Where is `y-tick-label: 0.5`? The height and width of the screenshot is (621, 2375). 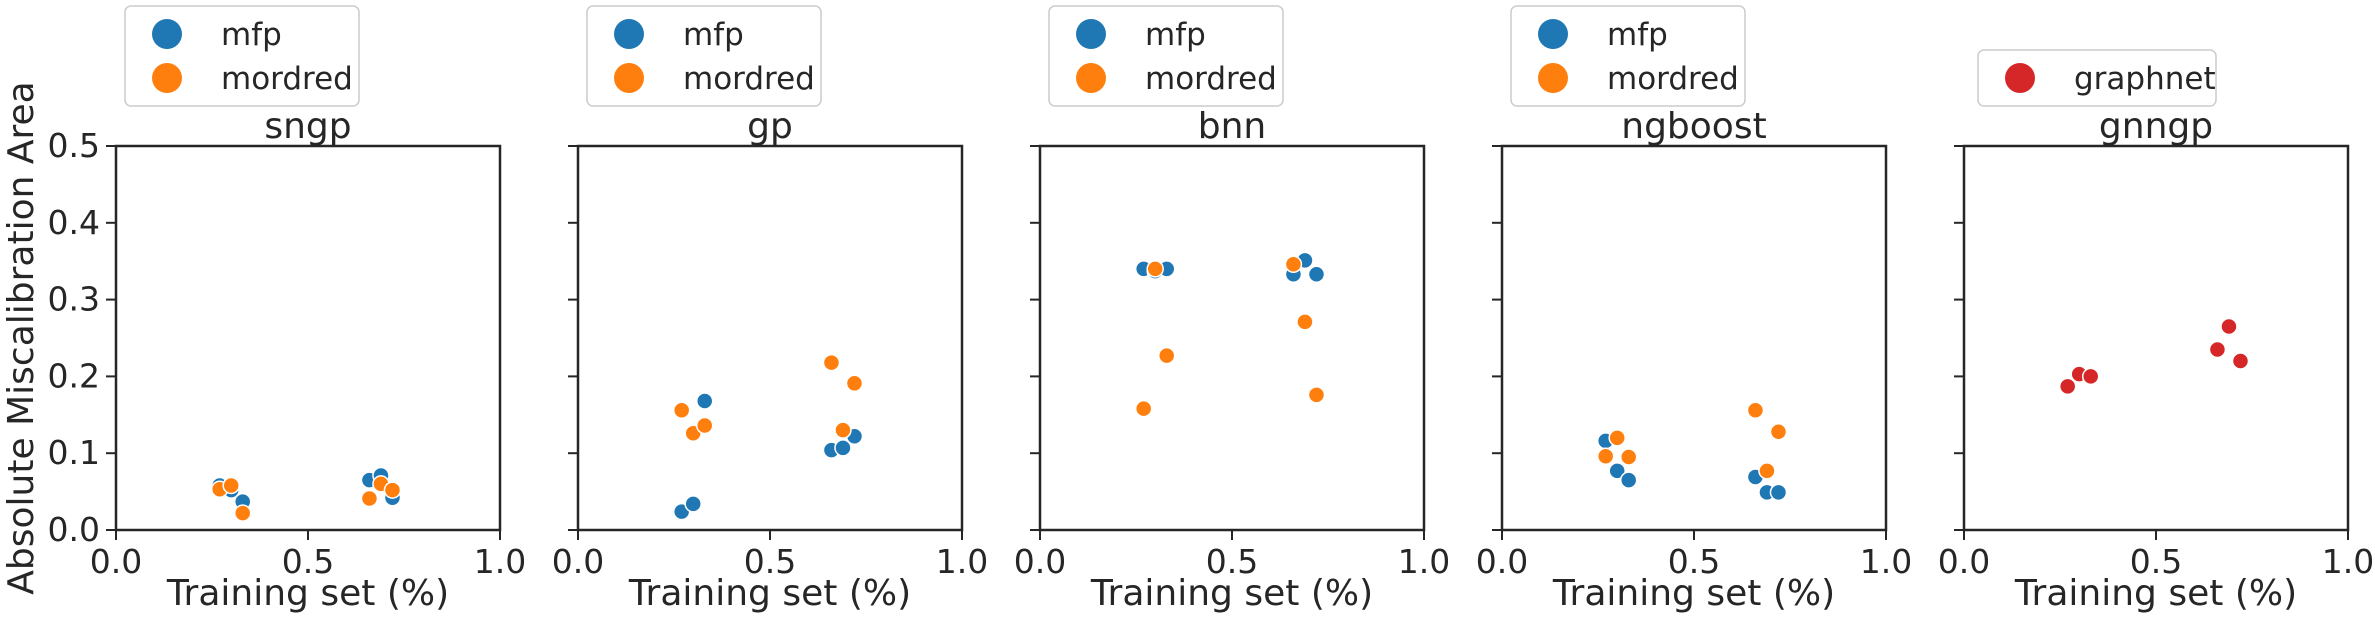
y-tick-label: 0.5 is located at coordinates (74, 145).